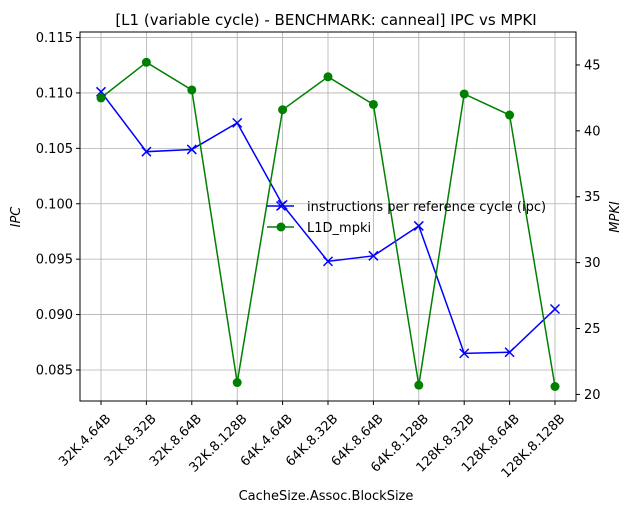 The width and height of the screenshot is (631, 514). What do you see at coordinates (281, 206) in the screenshot?
I see `legend-ipc-x-marker` at bounding box center [281, 206].